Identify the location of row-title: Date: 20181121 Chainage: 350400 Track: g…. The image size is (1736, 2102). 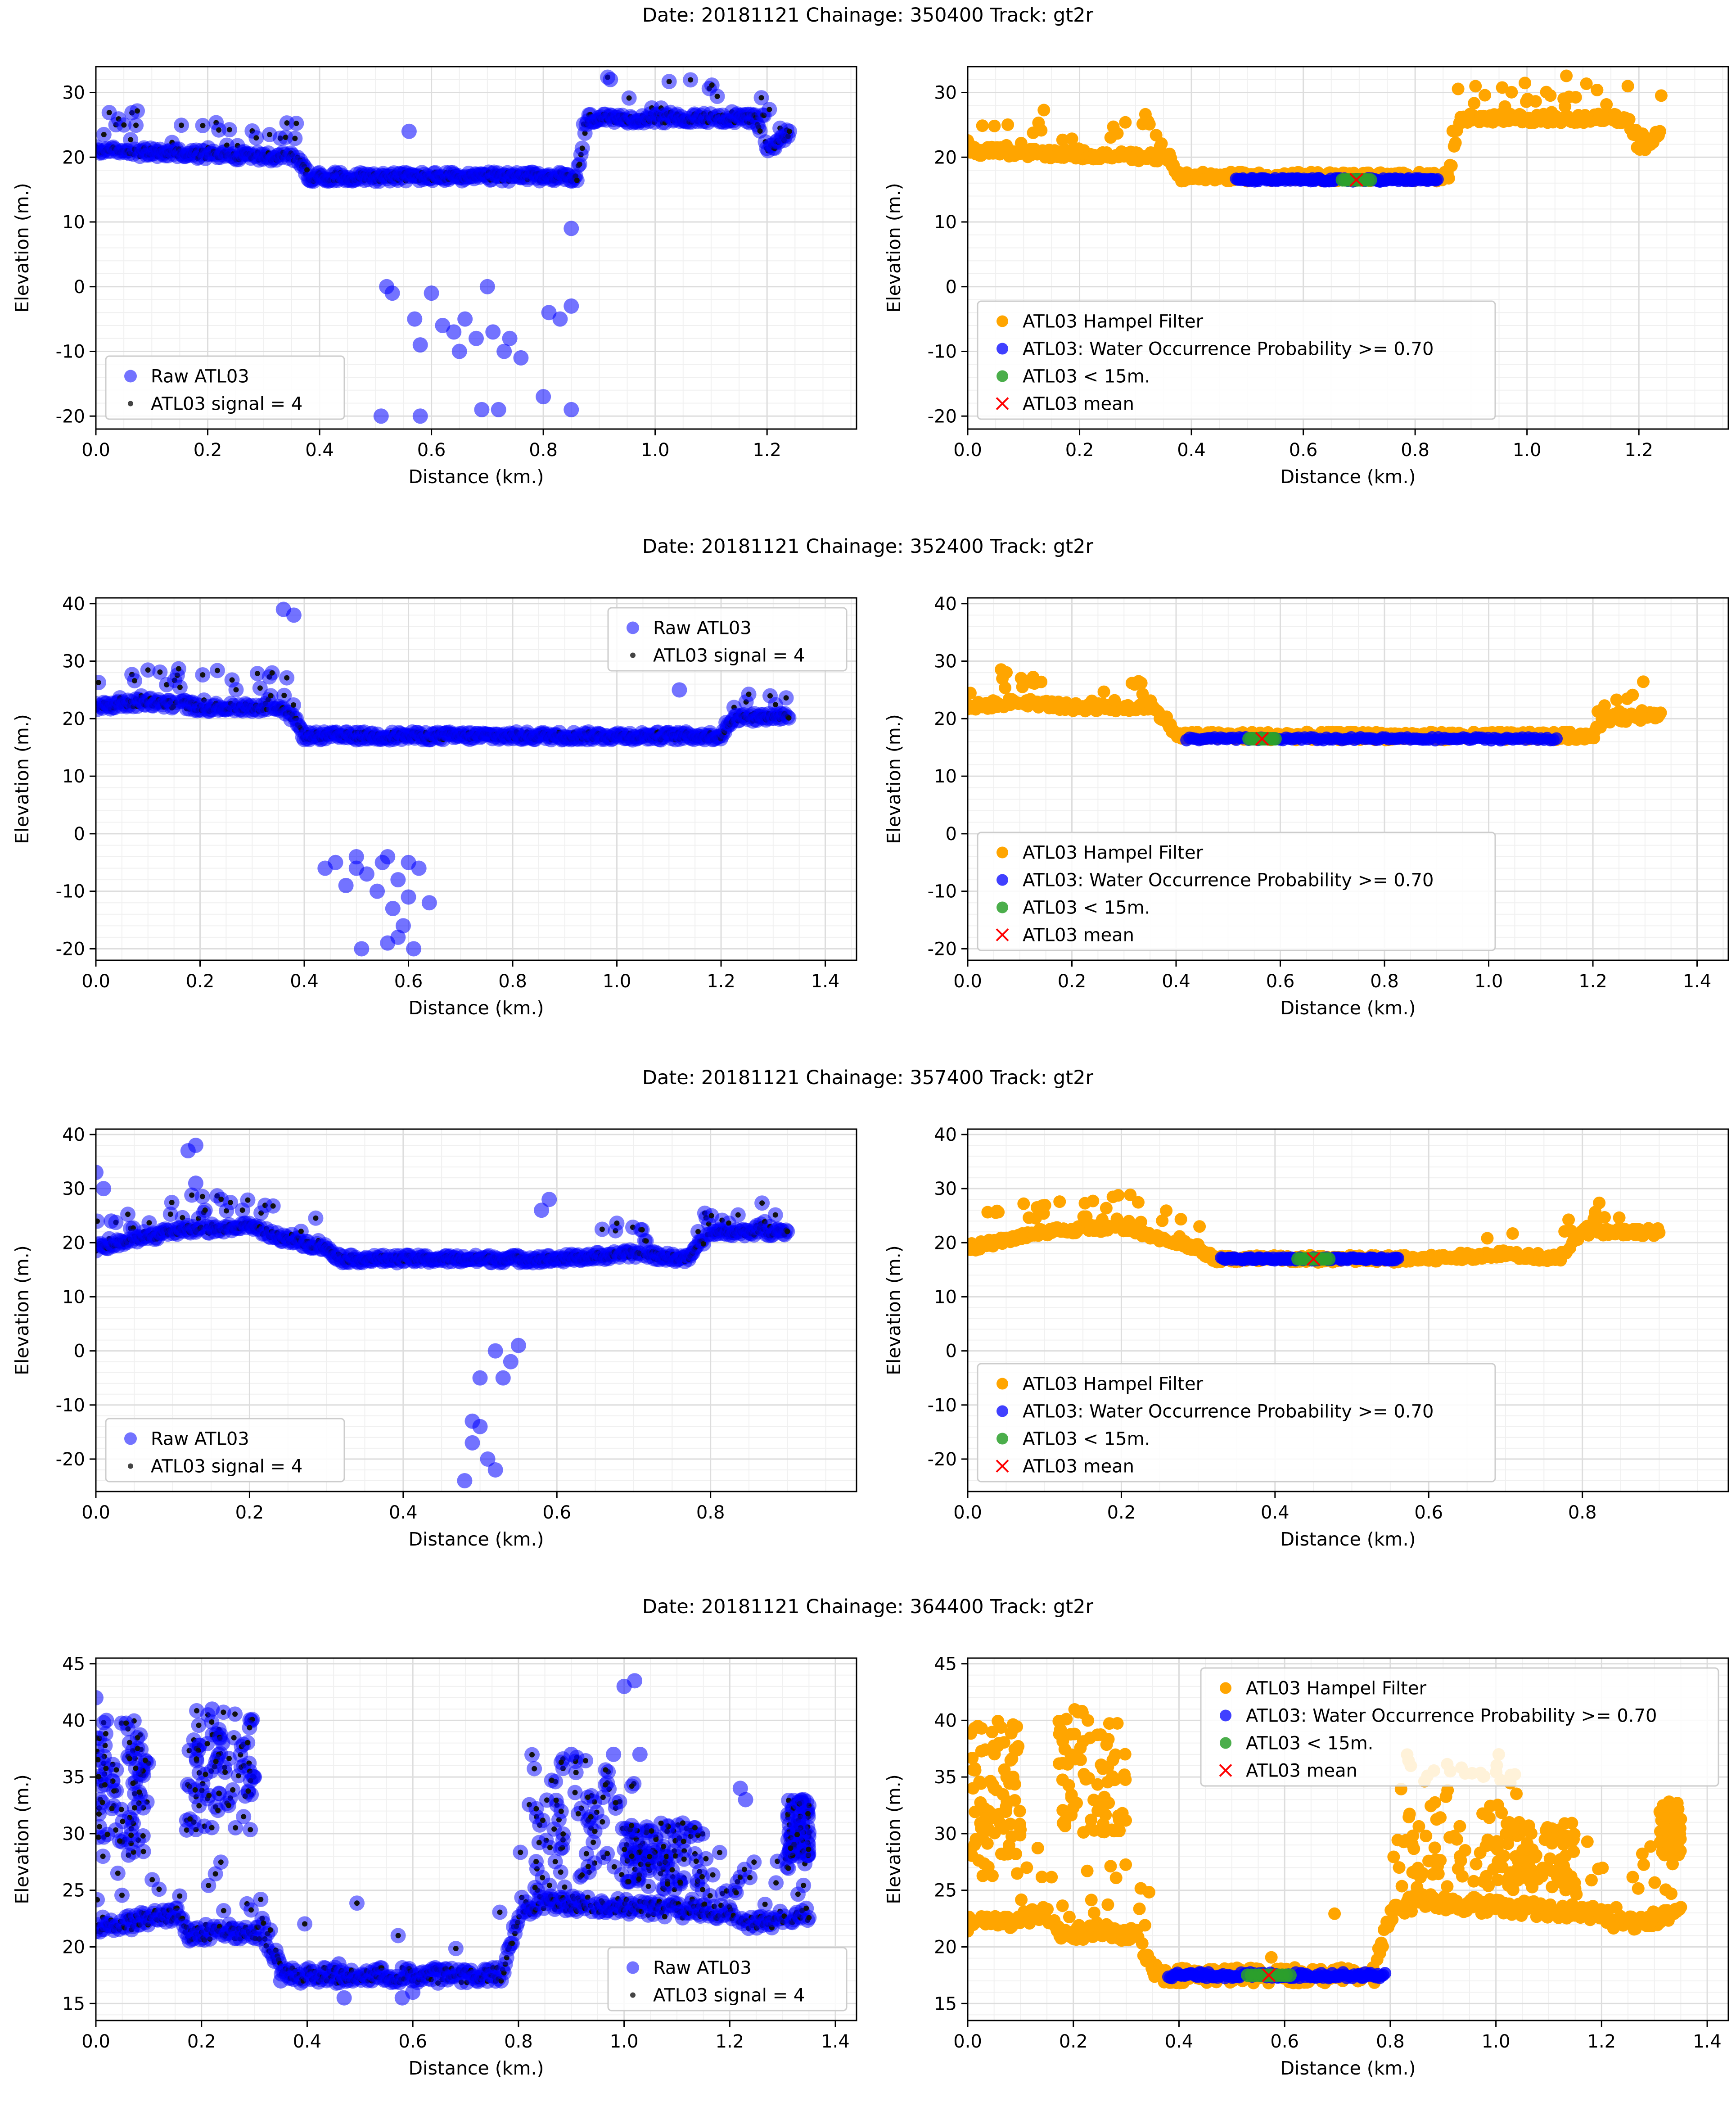
(868, 15).